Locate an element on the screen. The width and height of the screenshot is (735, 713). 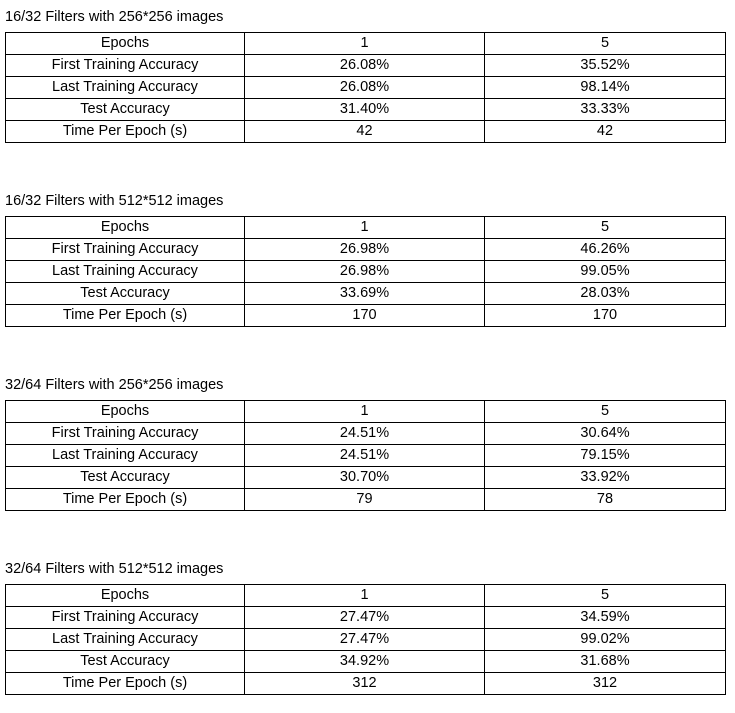
table-cell: 35.52% is located at coordinates (605, 65).